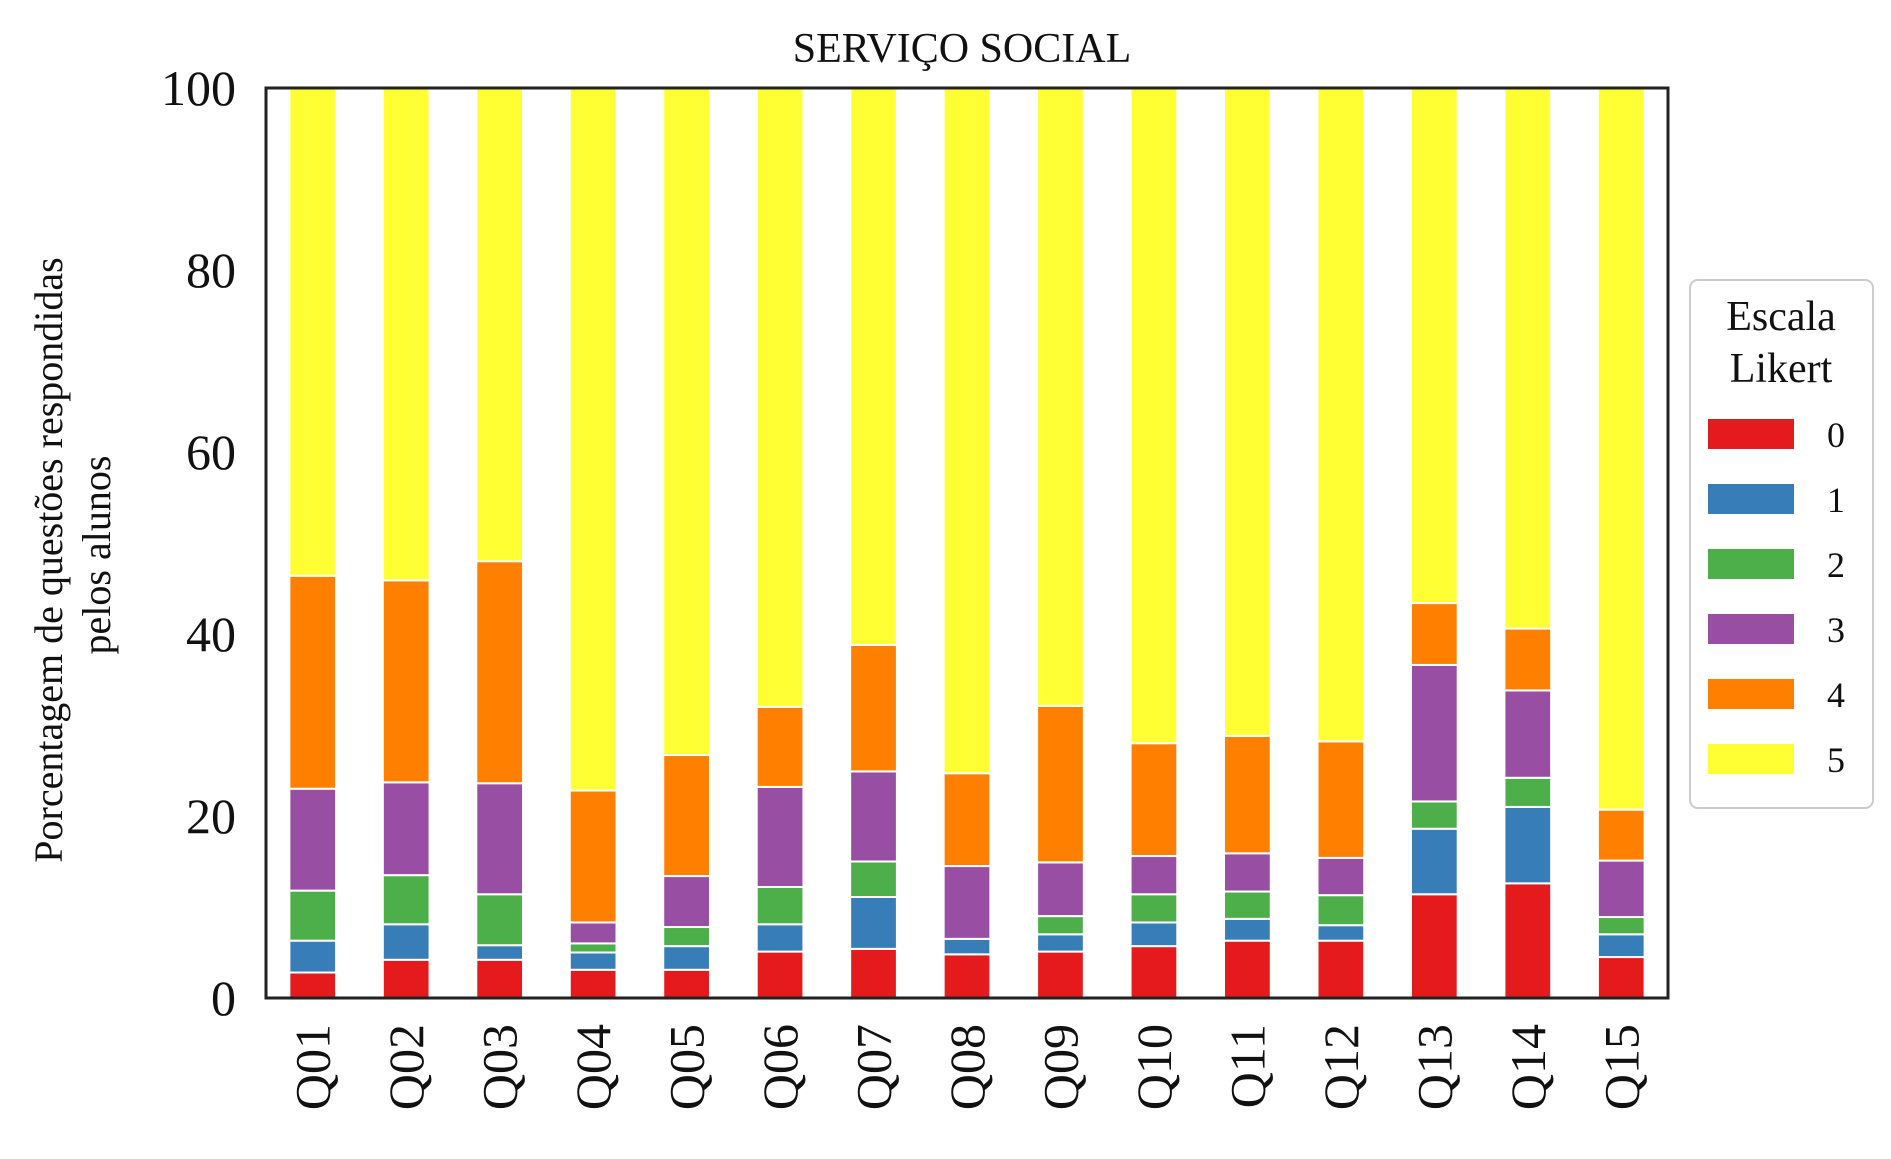 Image resolution: width=1891 pixels, height=1159 pixels. I want to click on x-tick-label-q01: Q01, so click(313, 1067).